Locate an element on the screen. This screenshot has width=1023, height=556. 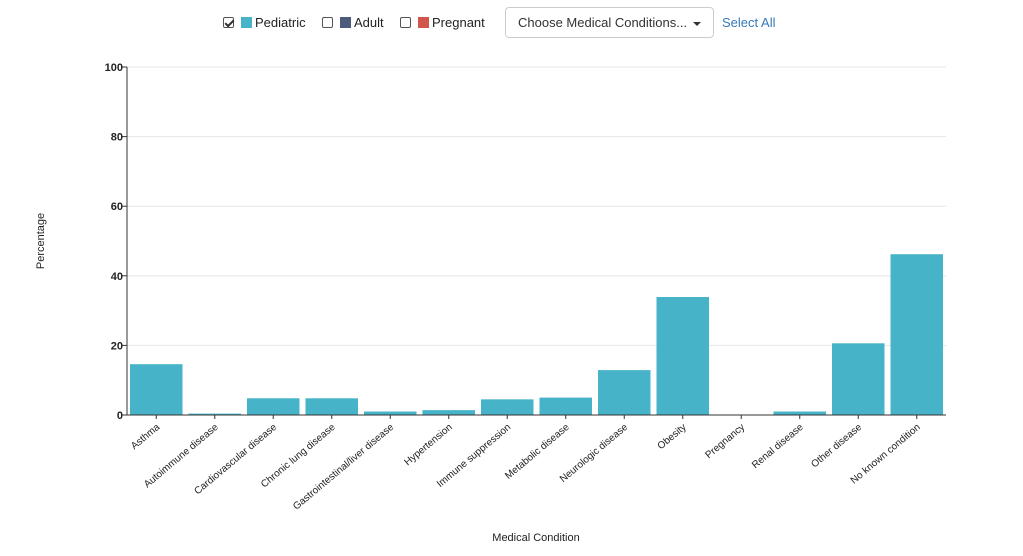
bar-neurologic-disease is located at coordinates (624, 392).